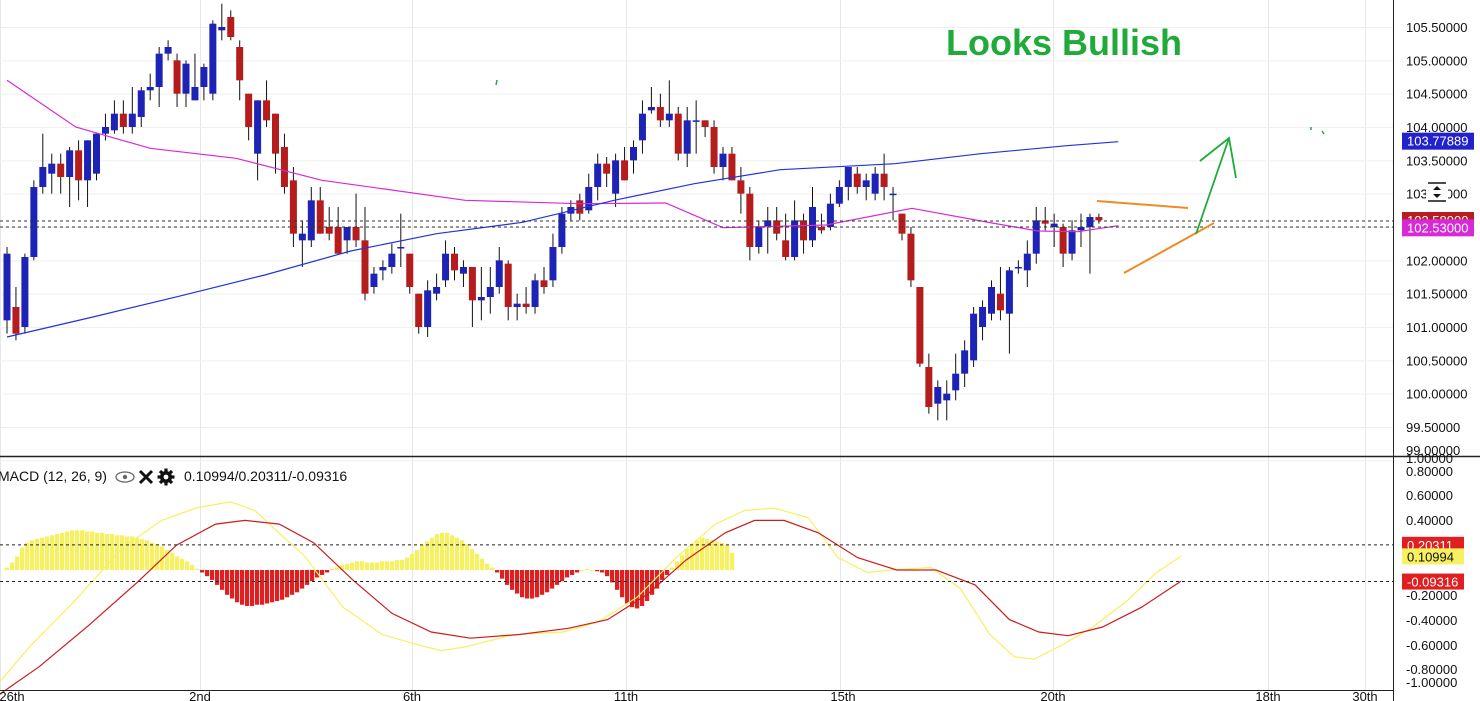 This screenshot has height=701, width=1480. What do you see at coordinates (125, 477) in the screenshot?
I see `eye-icon` at bounding box center [125, 477].